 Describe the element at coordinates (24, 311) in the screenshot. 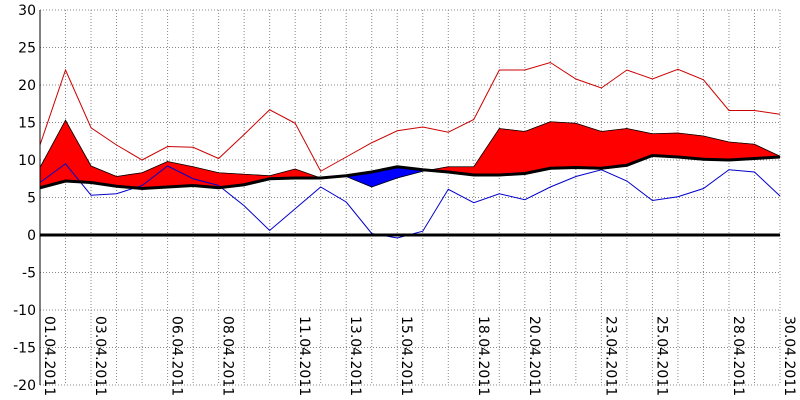

I see `y-tick-label: -10` at that location.